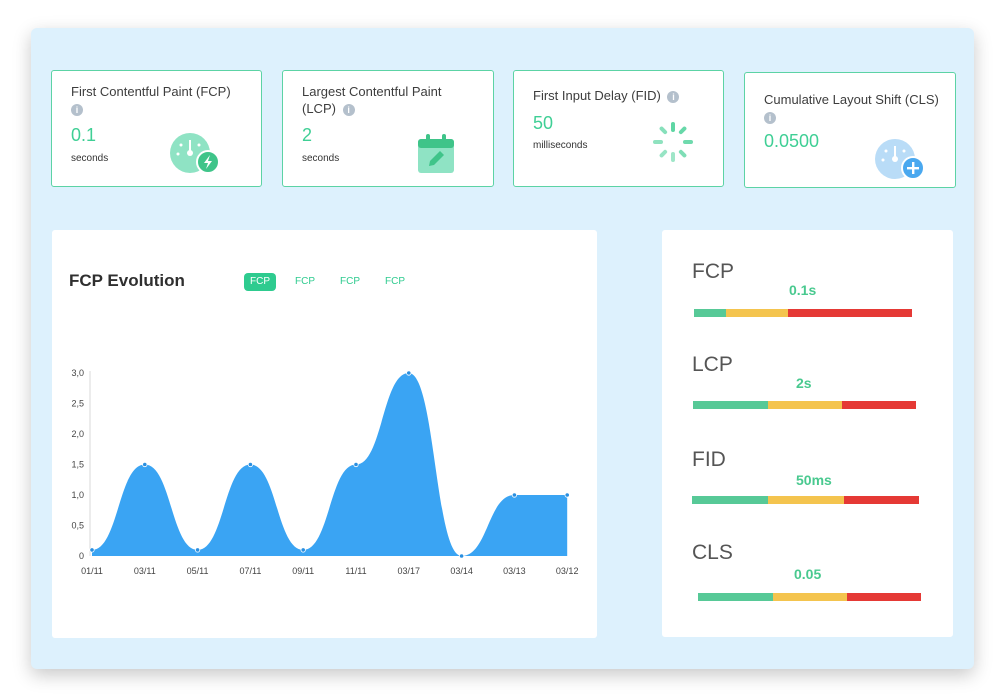 The height and width of the screenshot is (700, 1000). I want to click on y-tick-label: 0,5, so click(77, 526).